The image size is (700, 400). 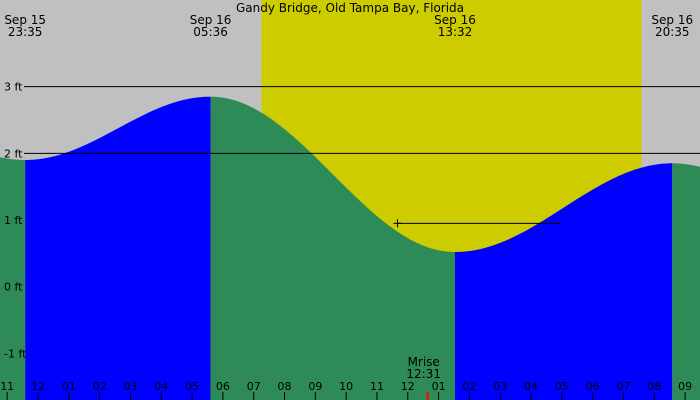 What do you see at coordinates (211, 20) in the screenshot?
I see `event-date-1: Sep 16` at bounding box center [211, 20].